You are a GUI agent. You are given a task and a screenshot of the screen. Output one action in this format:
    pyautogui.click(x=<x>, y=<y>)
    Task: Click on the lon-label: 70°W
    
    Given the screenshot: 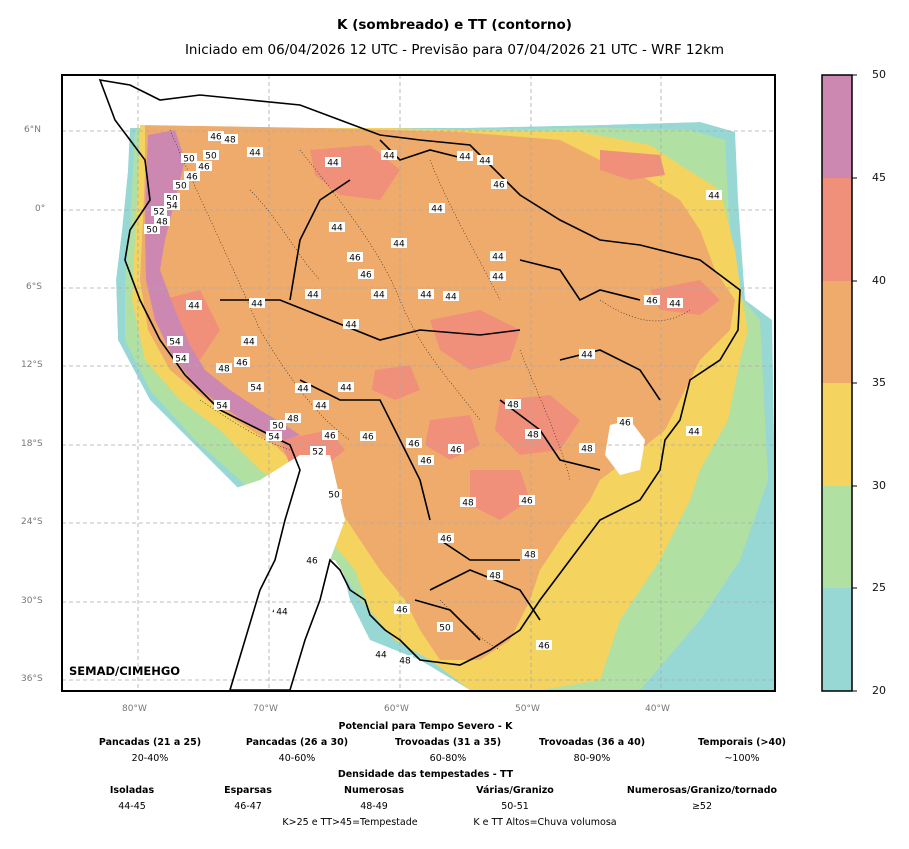 What is the action you would take?
    pyautogui.click(x=265, y=709)
    